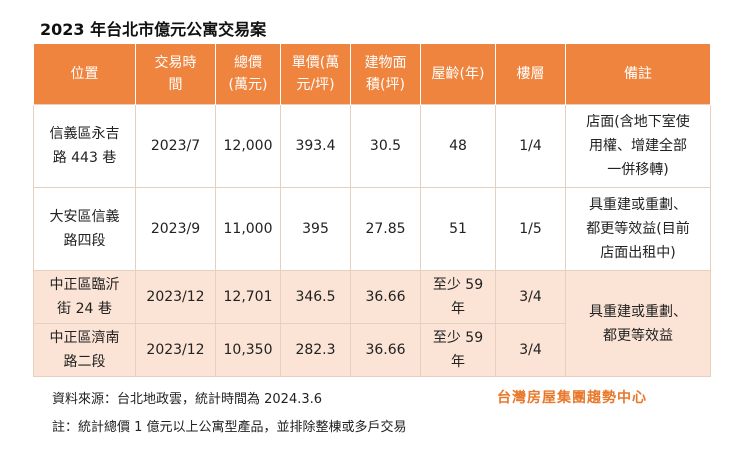  What do you see at coordinates (638, 146) in the screenshot?
I see `note-cell: 店面(含地下室使 用權、增建全部 一併移轉)` at bounding box center [638, 146].